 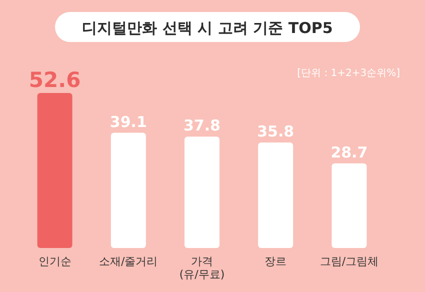 What do you see at coordinates (55, 261) in the screenshot?
I see `x-tick-label: 인기순` at bounding box center [55, 261].